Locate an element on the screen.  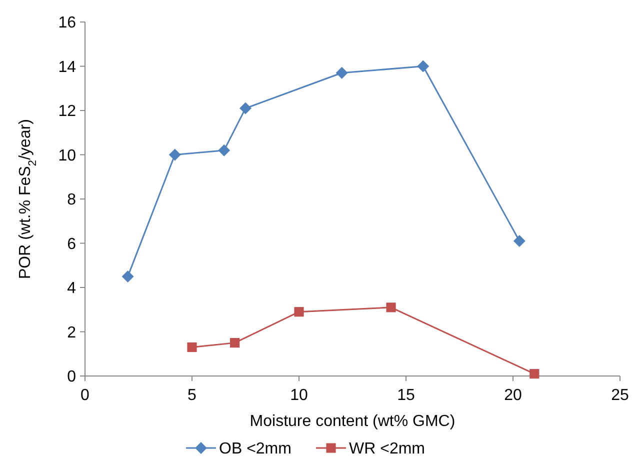
x-tick-label: 0 is located at coordinates (85, 395).